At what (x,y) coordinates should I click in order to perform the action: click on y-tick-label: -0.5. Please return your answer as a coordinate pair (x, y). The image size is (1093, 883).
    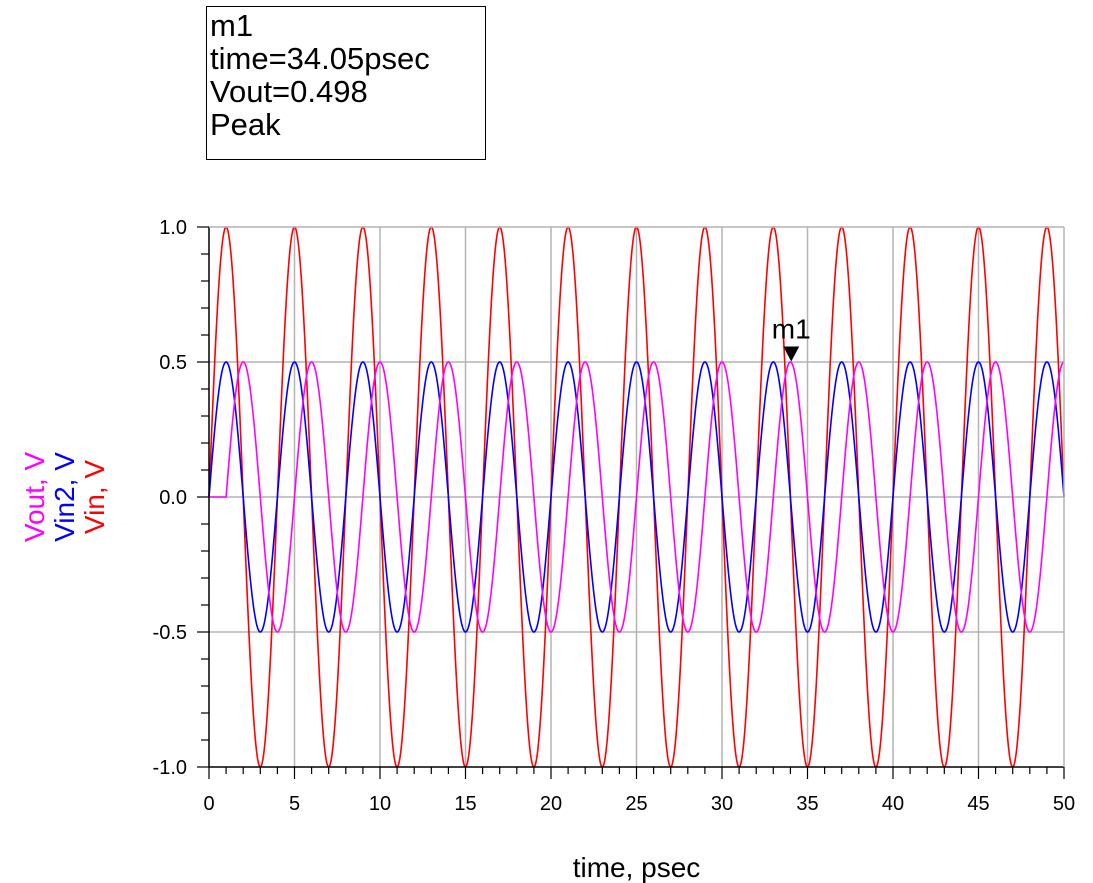
    Looking at the image, I should click on (170, 633).